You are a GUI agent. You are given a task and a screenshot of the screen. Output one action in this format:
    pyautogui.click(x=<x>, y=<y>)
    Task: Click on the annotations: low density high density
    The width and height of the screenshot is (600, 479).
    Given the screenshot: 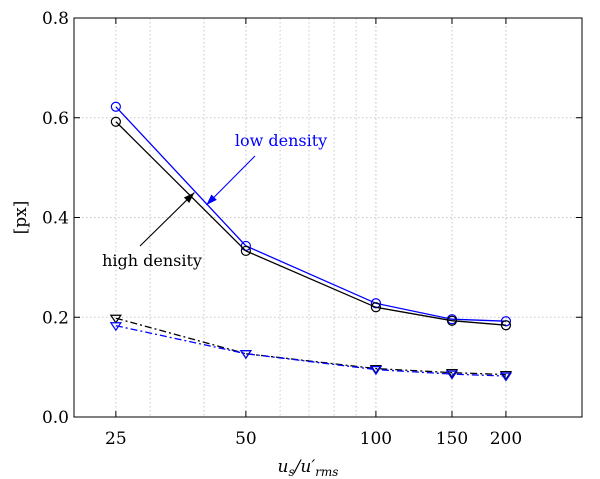 What is the action you would take?
    pyautogui.click(x=214, y=200)
    